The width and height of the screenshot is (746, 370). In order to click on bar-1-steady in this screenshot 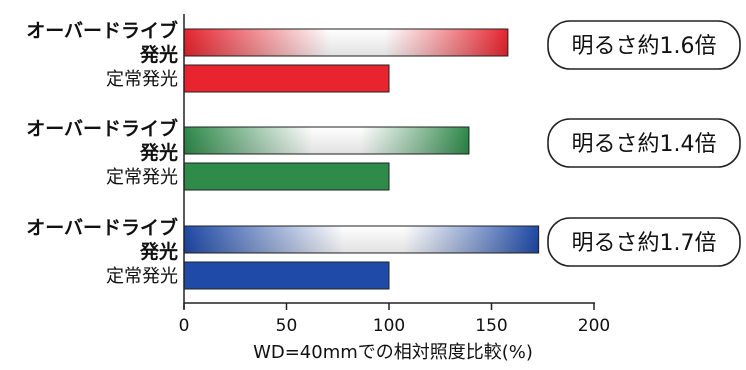, I will do `click(286, 78)`.